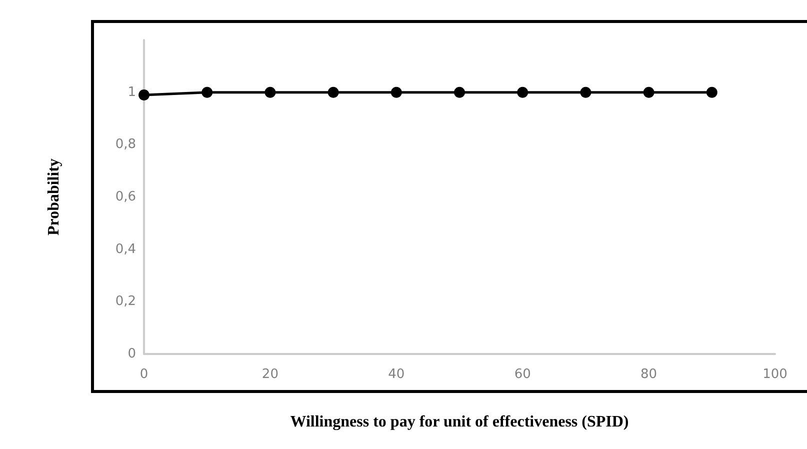 The width and height of the screenshot is (807, 449). I want to click on y-tick-label: 1, so click(132, 92).